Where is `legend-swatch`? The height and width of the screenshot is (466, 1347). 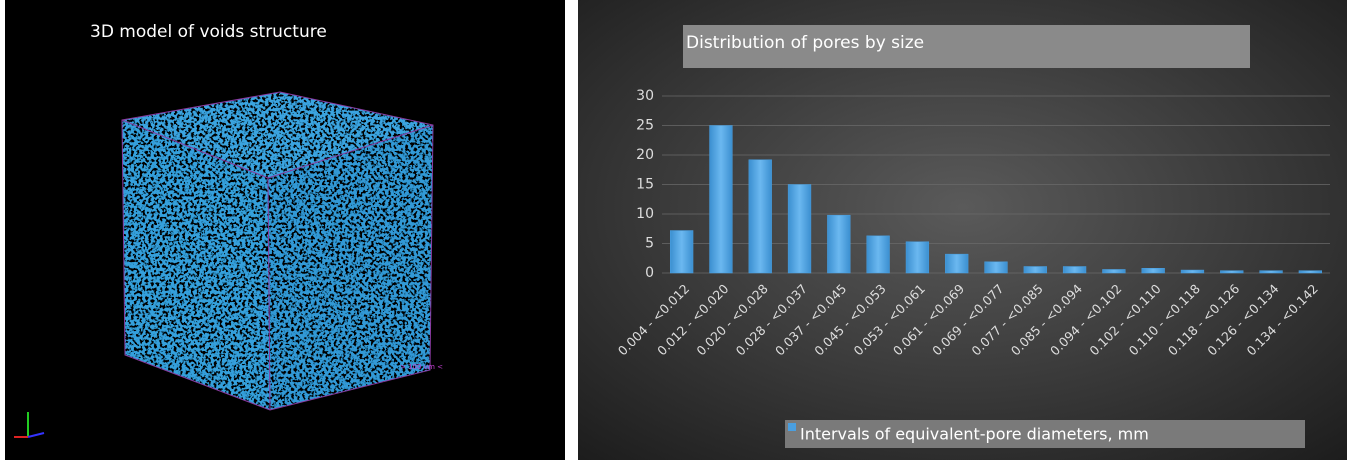
legend-swatch is located at coordinates (792, 427).